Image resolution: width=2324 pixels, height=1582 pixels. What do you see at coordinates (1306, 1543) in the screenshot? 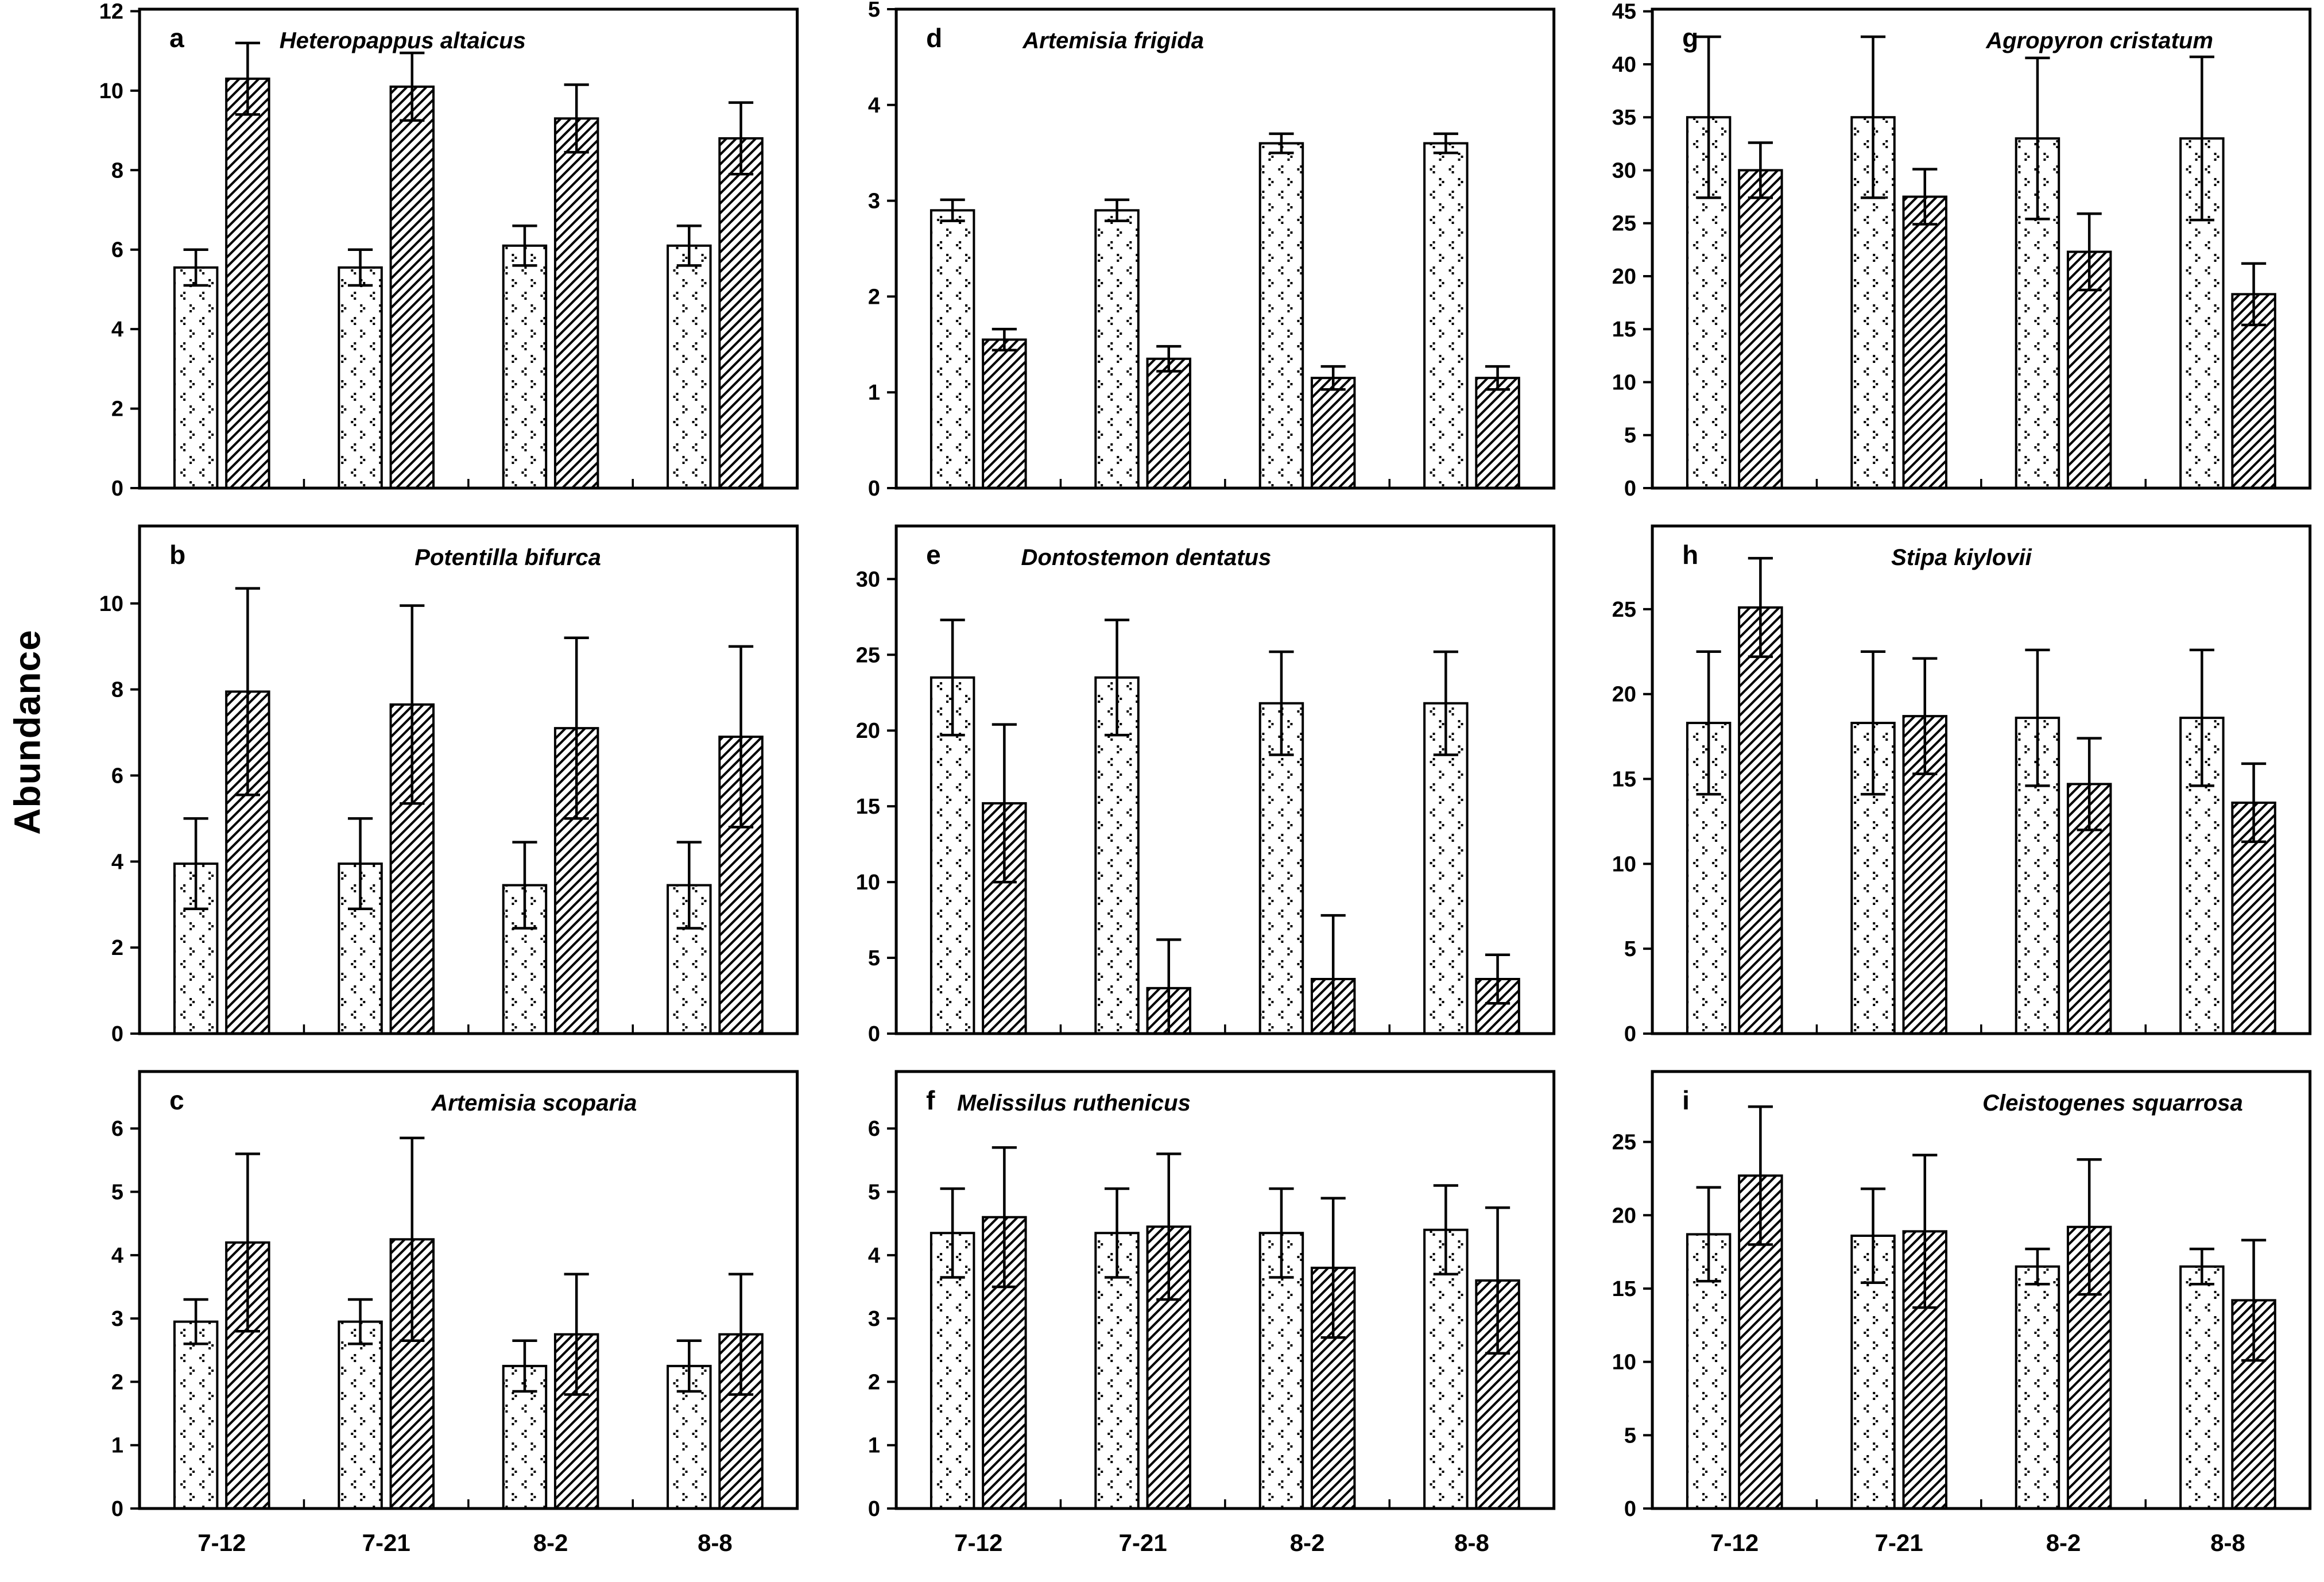
I see `svg-text: 8-2` at bounding box center [1306, 1543].